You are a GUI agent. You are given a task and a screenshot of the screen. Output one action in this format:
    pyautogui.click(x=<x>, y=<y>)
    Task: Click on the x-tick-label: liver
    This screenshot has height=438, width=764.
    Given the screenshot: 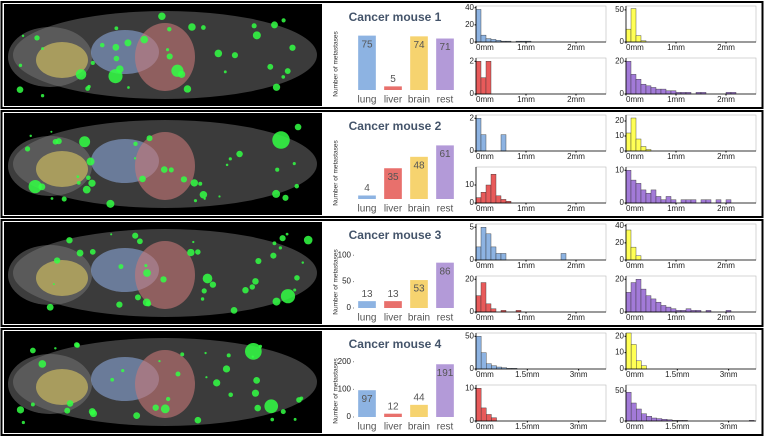 What is the action you would take?
    pyautogui.click(x=393, y=318)
    